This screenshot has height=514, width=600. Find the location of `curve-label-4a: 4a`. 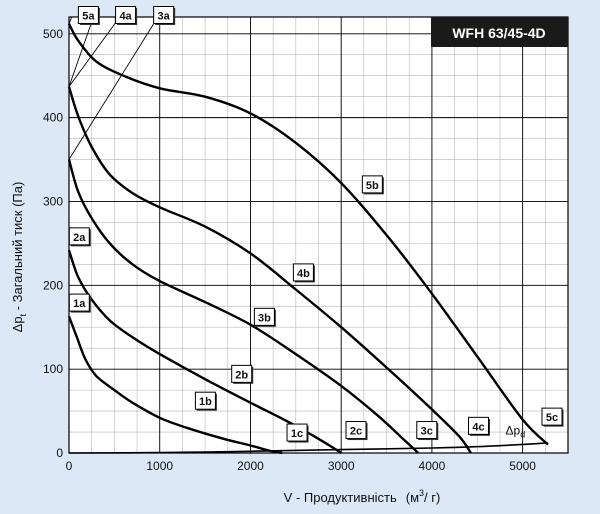

curve-label-4a: 4a is located at coordinates (126, 15).